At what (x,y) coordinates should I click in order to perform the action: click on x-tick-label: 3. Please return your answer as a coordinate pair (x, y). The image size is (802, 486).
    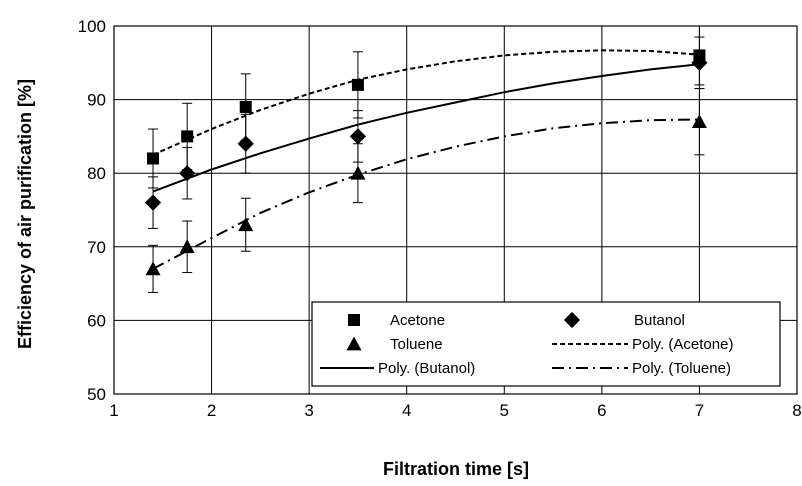
    Looking at the image, I should click on (308, 410).